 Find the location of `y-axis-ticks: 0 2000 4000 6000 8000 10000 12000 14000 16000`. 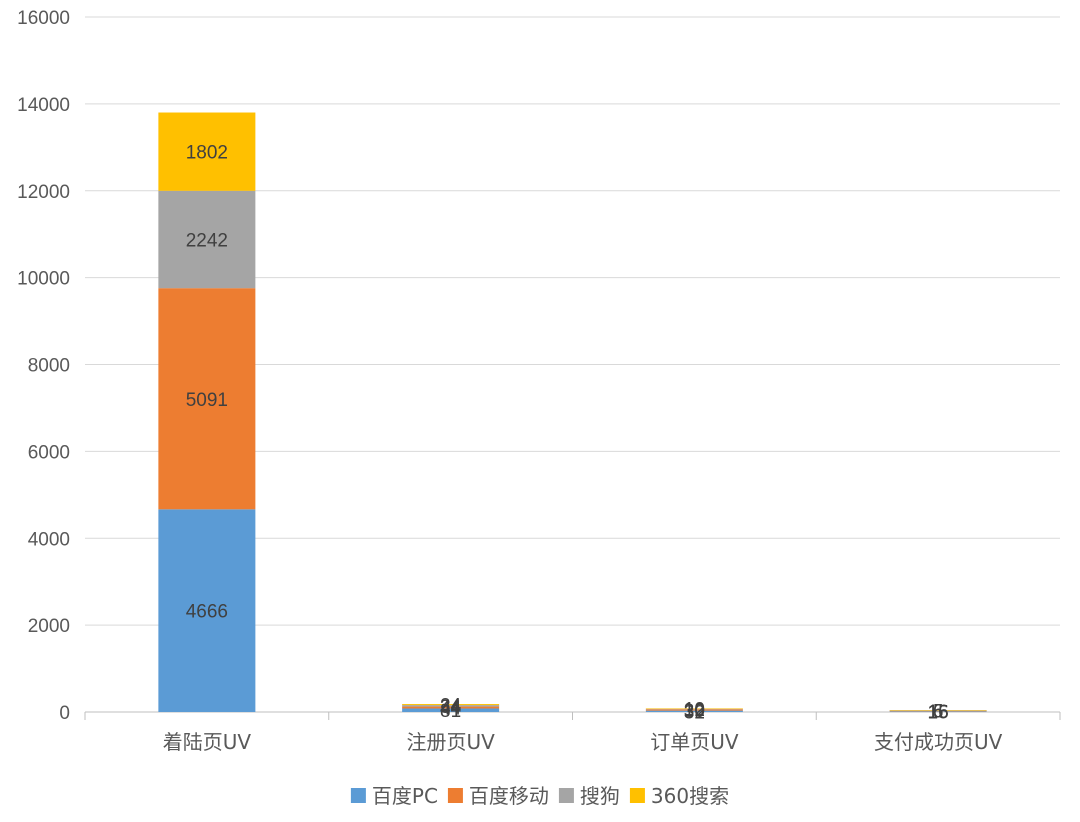

y-axis-ticks: 0 2000 4000 6000 8000 10000 12000 14000 16000 is located at coordinates (43, 366).